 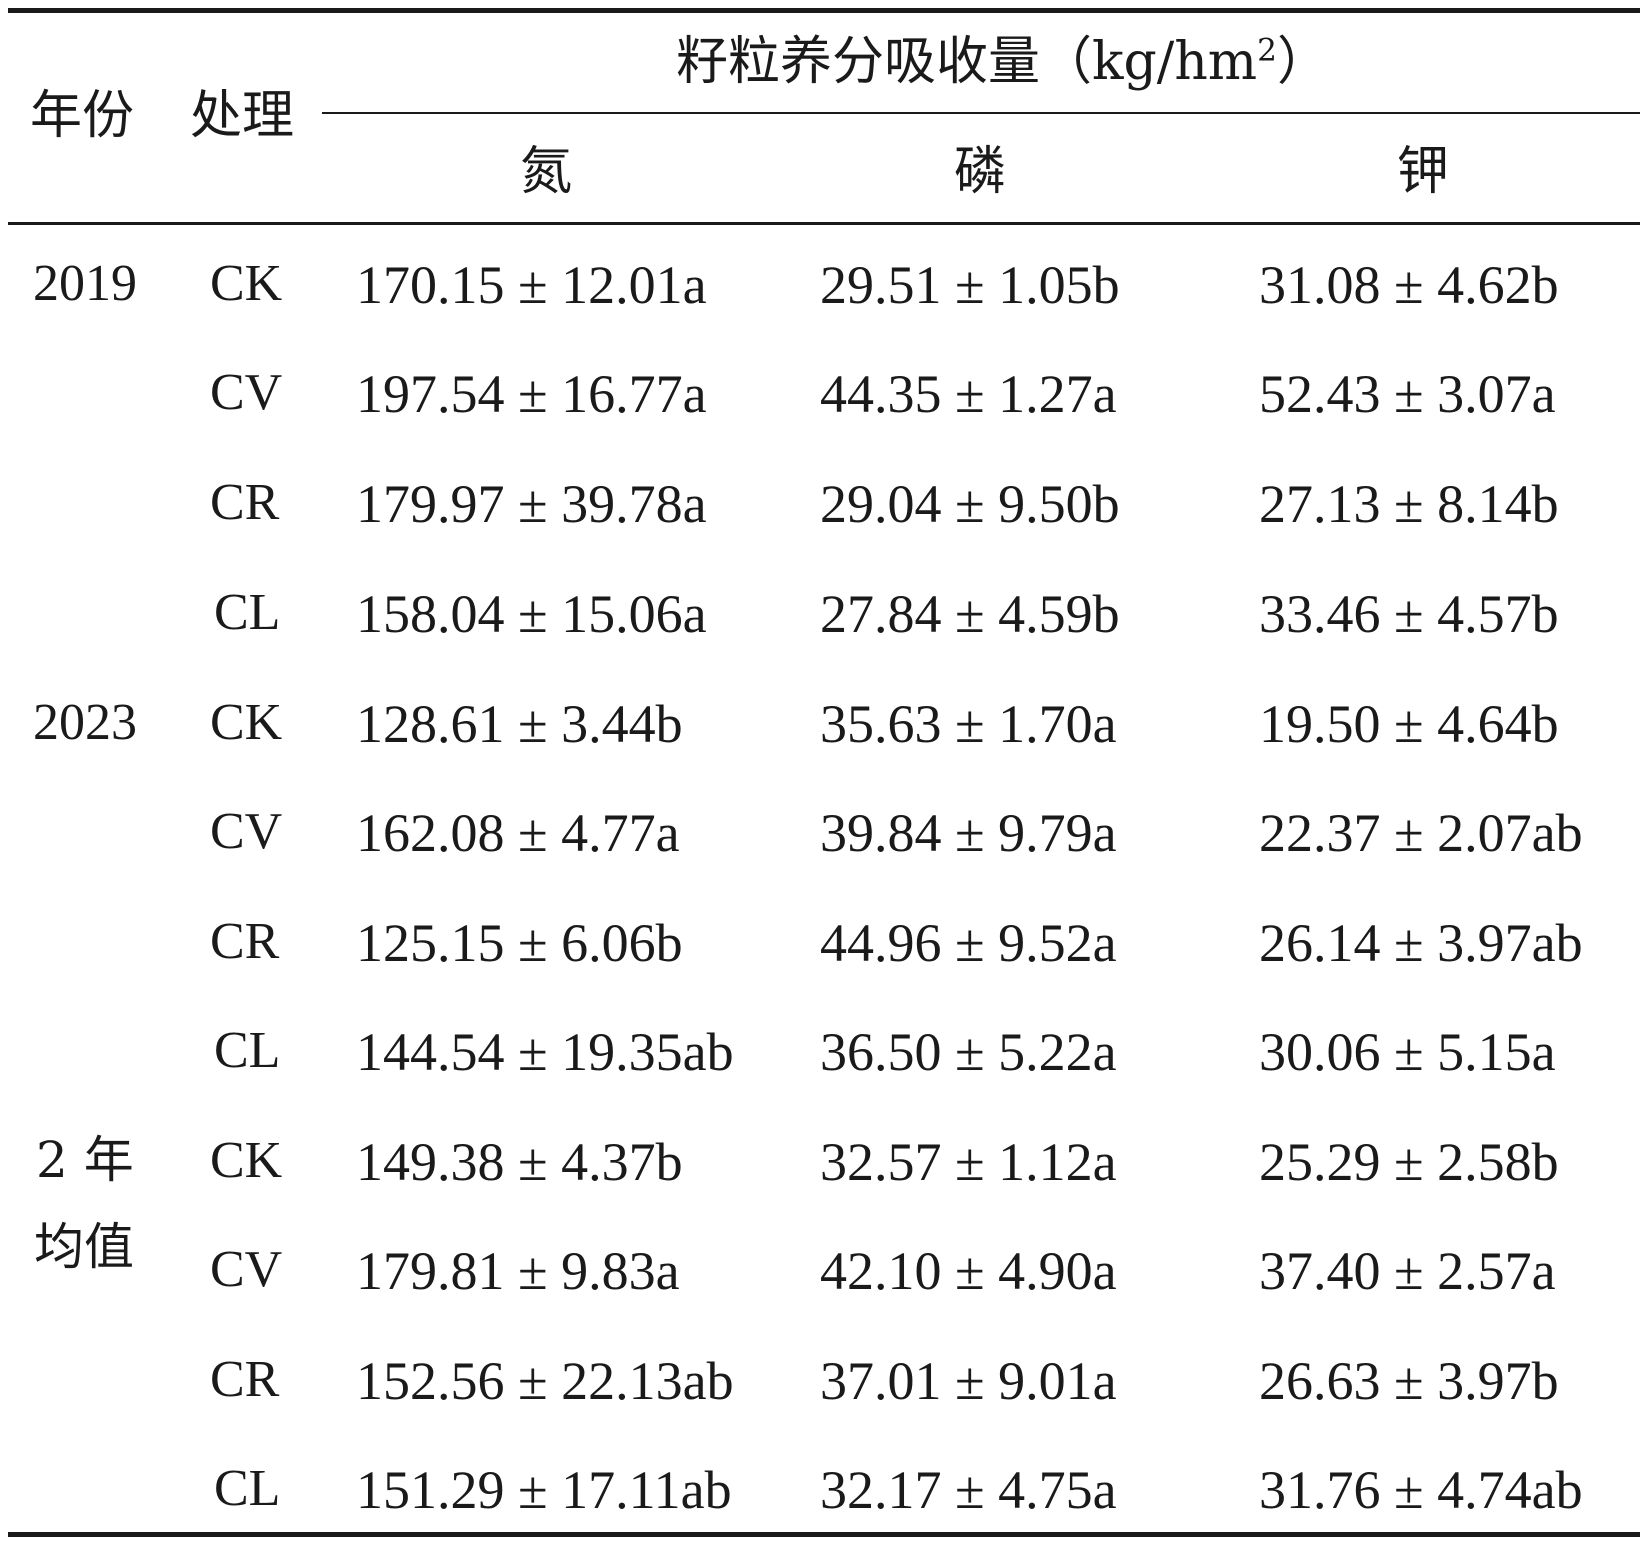 I want to click on potassium-cell: 31.08 ± 4.62b, so click(x=1409, y=285).